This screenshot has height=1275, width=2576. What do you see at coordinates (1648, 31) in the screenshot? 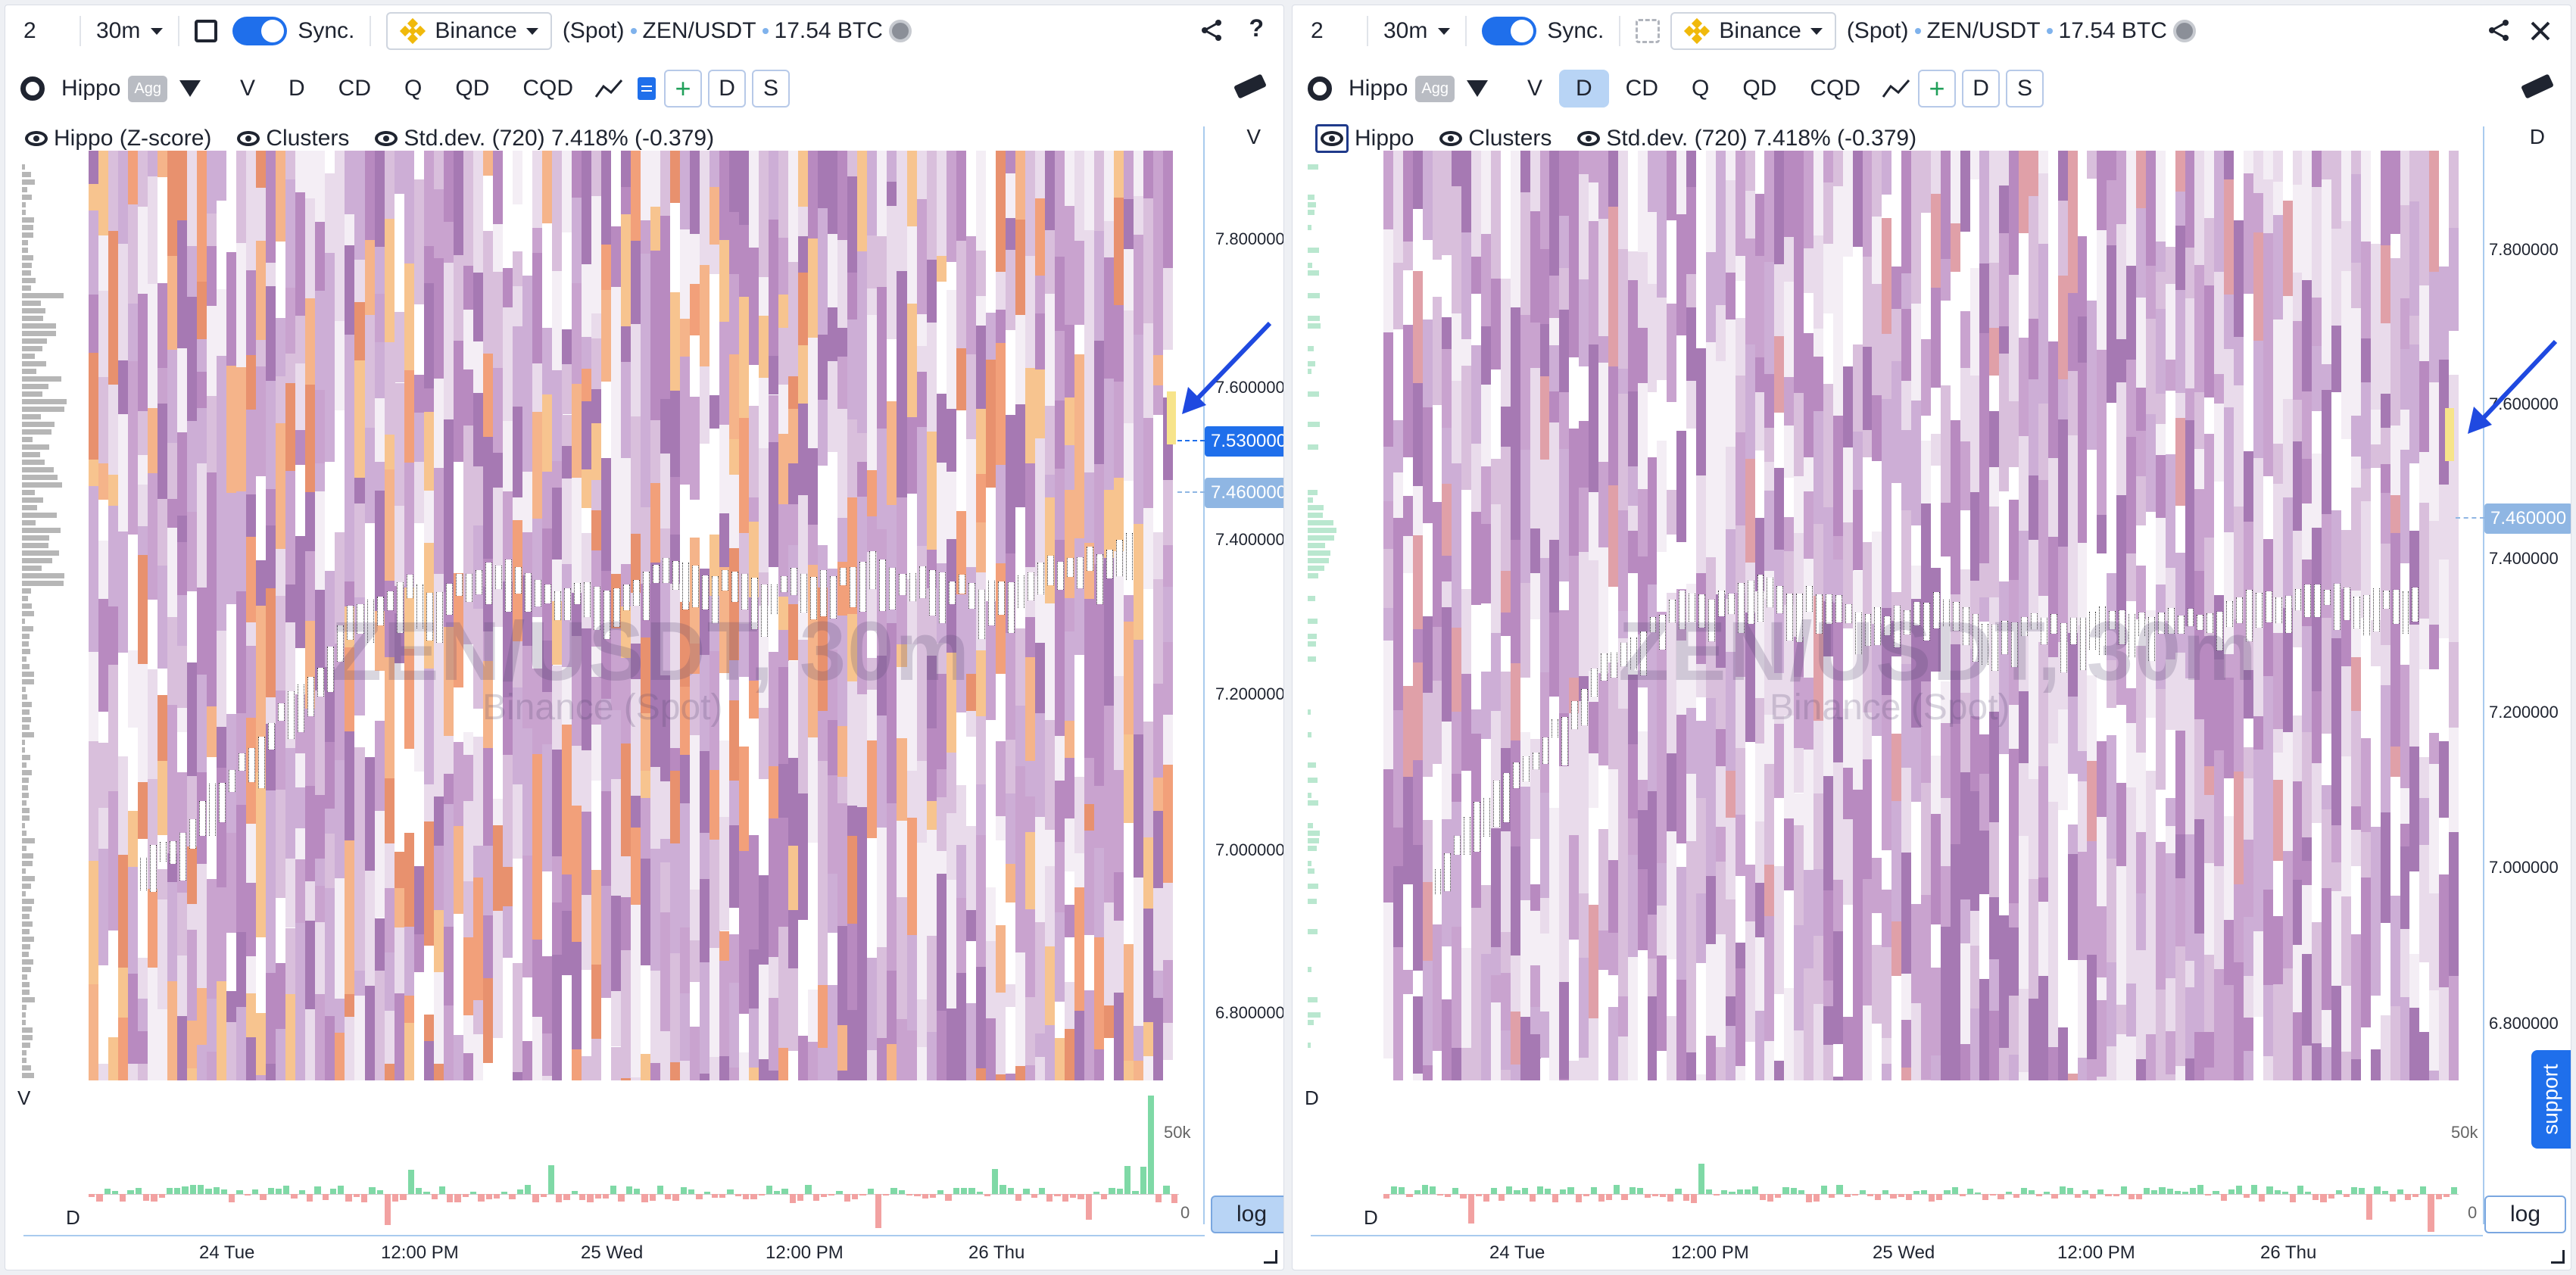
I see `link-icon` at bounding box center [1648, 31].